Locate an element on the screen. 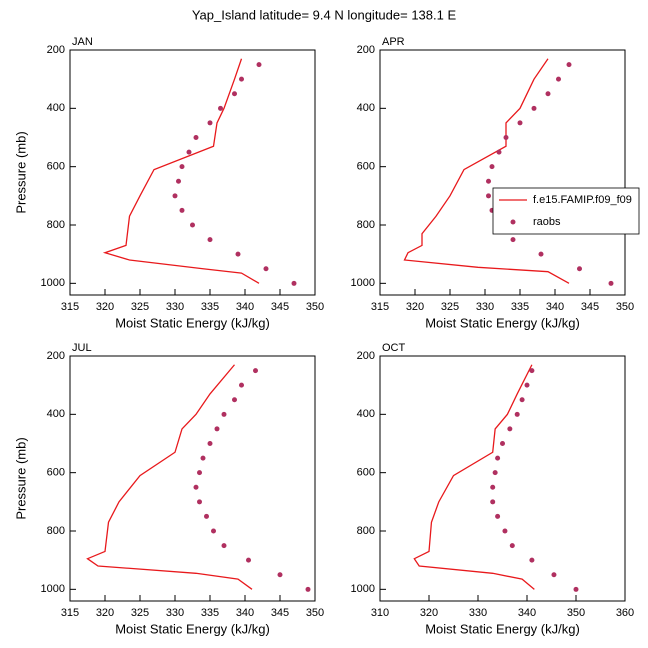  x-tick-label: 310 is located at coordinates (380, 613).